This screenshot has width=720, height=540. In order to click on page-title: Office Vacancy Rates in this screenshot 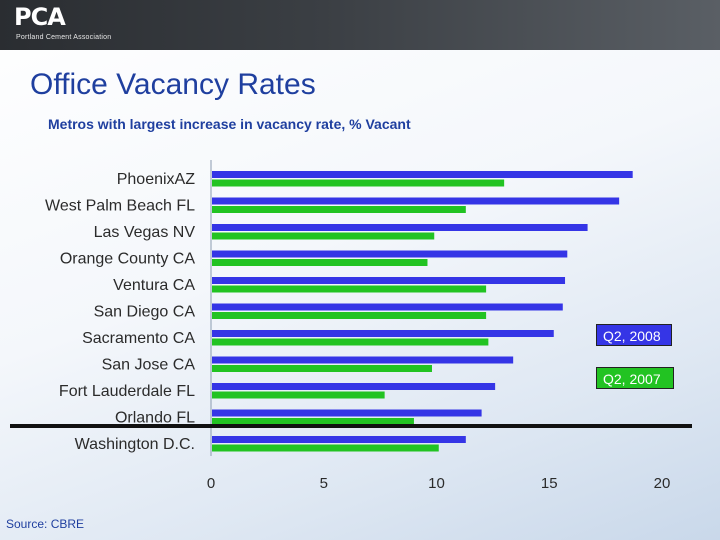, I will do `click(173, 84)`.